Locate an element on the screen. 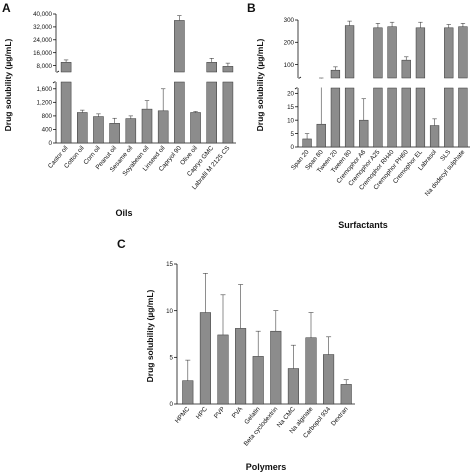  panel-c-category-label: HPMC is located at coordinates (183, 415).